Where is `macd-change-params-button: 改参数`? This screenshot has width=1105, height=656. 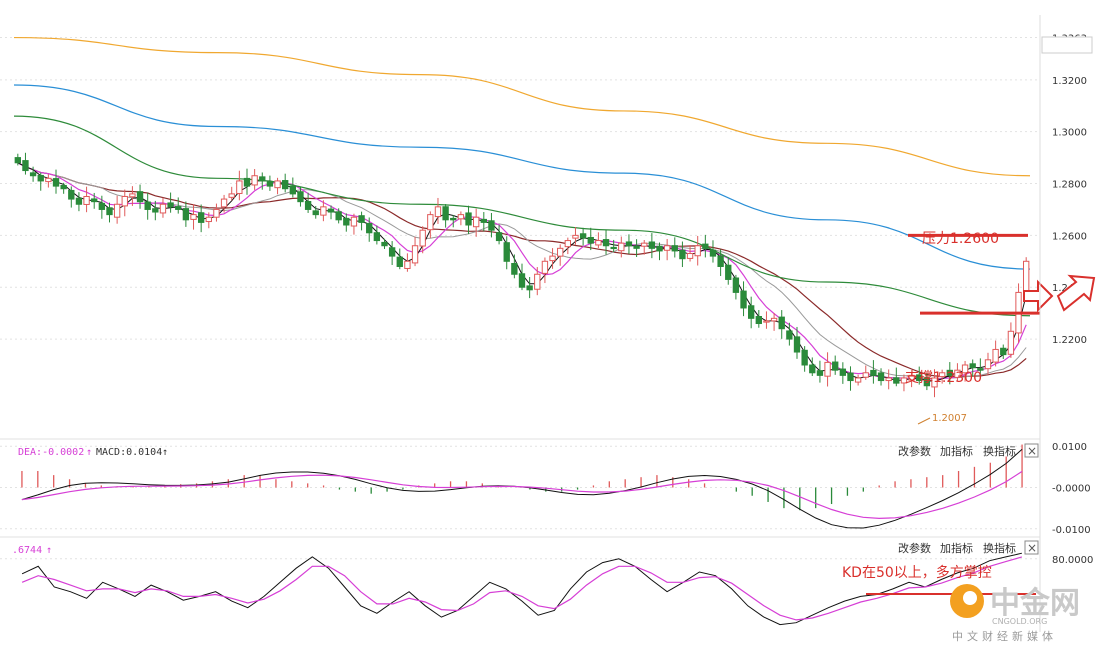 macd-change-params-button: 改参数 is located at coordinates (914, 451).